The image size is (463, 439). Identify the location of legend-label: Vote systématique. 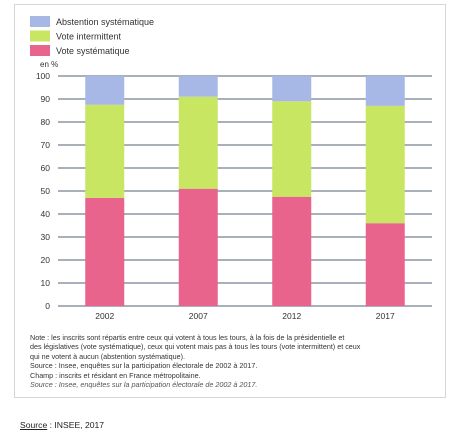
(93, 51).